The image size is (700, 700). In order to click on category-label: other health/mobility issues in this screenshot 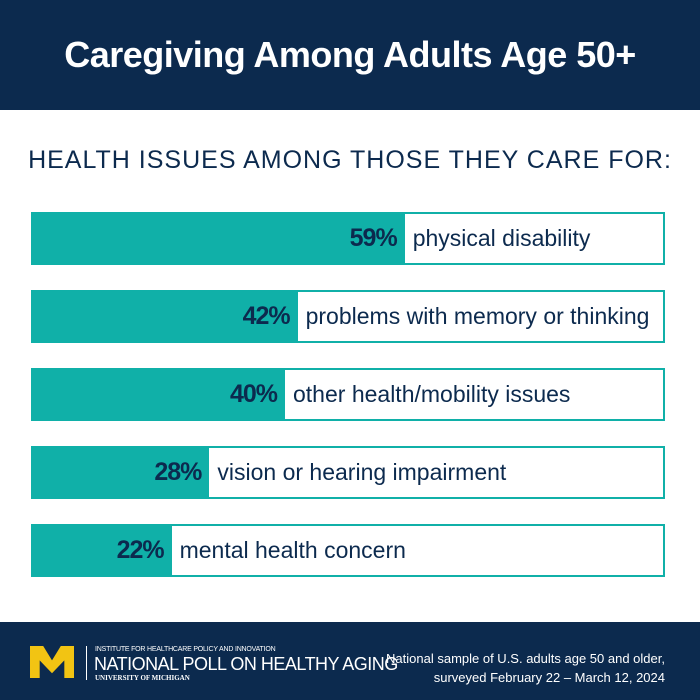, I will do `click(432, 394)`.